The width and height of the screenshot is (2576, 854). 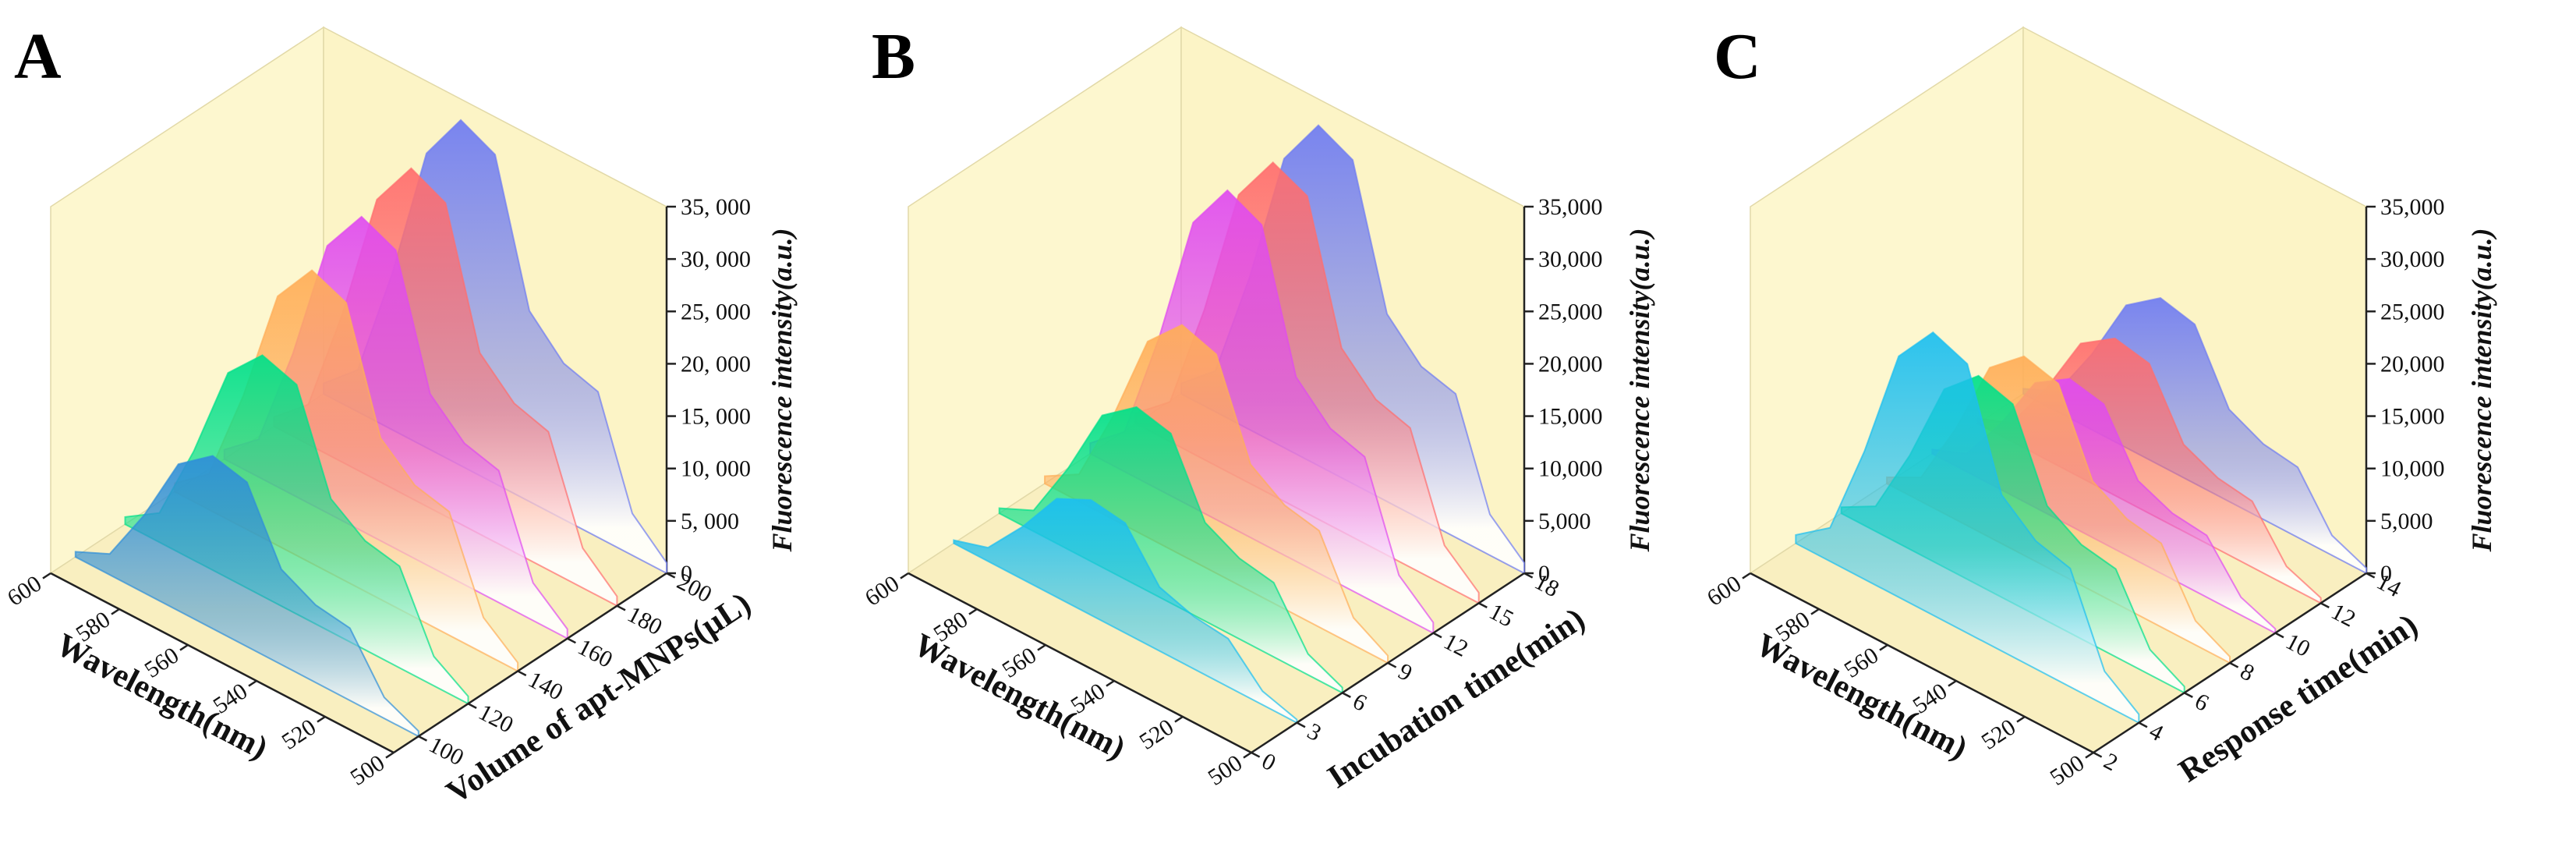 What do you see at coordinates (2111, 762) in the screenshot?
I see `depth-tick-label: 2` at bounding box center [2111, 762].